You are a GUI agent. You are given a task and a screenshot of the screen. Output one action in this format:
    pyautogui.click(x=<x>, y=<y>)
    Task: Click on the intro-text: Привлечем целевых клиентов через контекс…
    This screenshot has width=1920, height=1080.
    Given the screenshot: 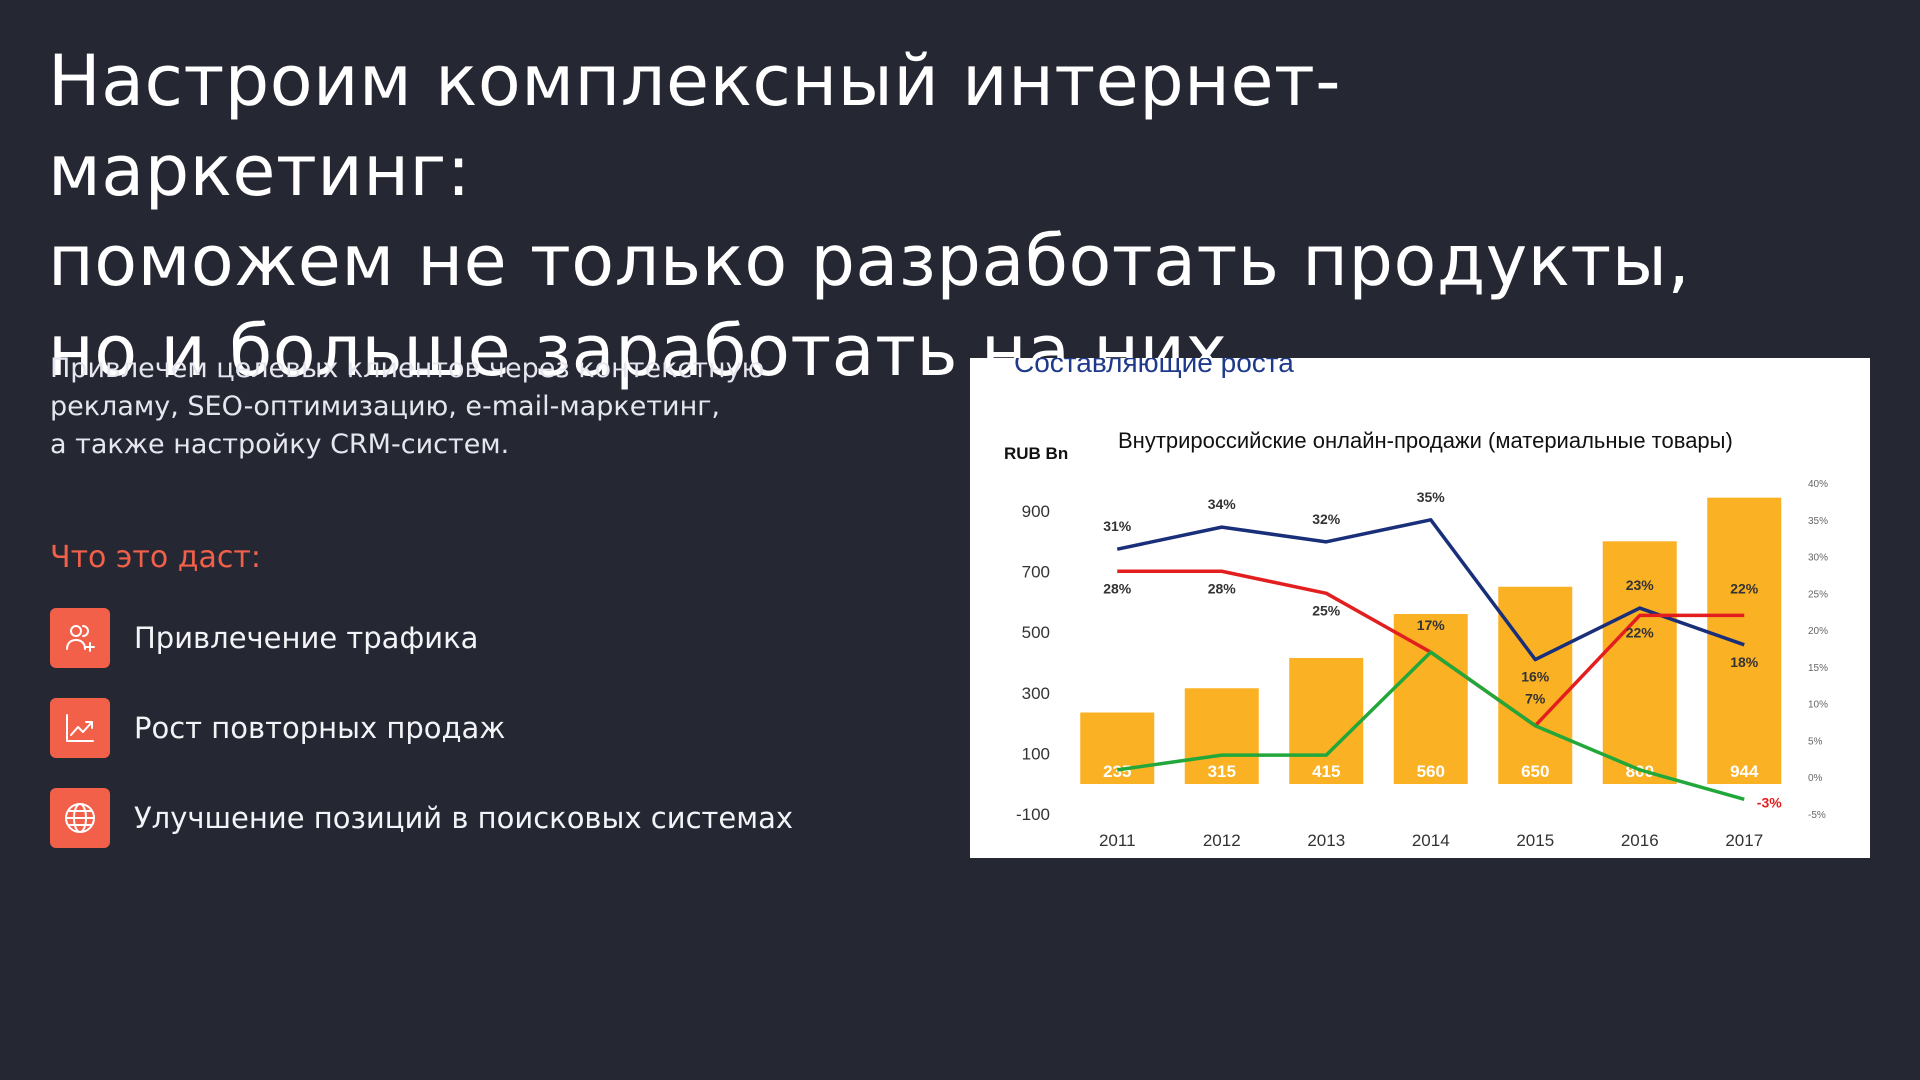 What is the action you would take?
    pyautogui.click(x=430, y=407)
    